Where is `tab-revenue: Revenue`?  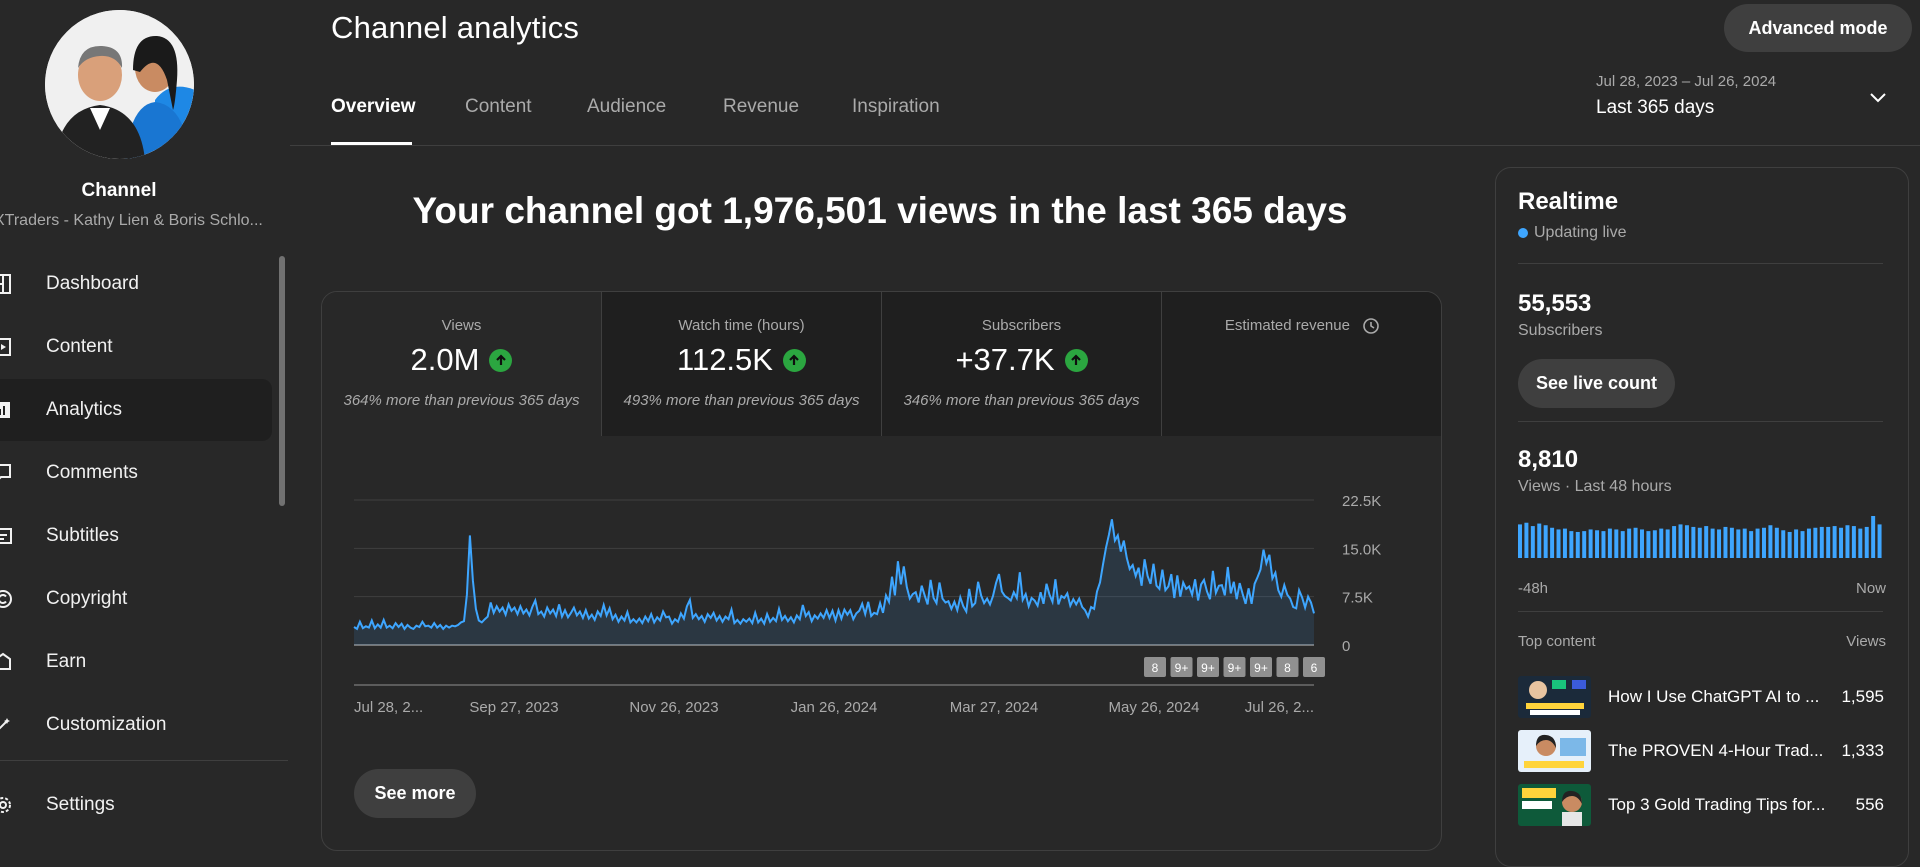 tab-revenue: Revenue is located at coordinates (761, 106).